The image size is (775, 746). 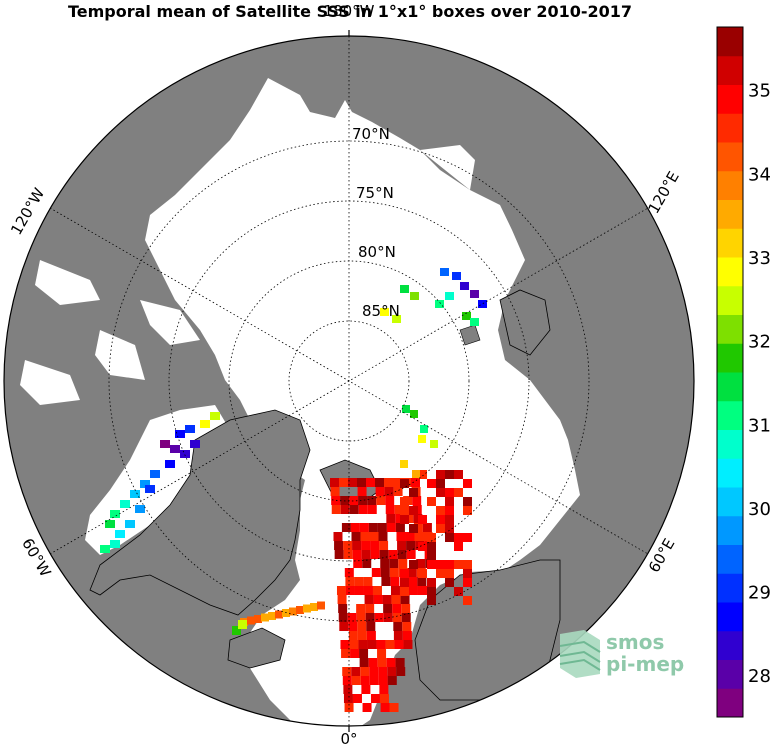 What do you see at coordinates (663, 192) in the screenshot?
I see `lon-label-120e: 120°E` at bounding box center [663, 192].